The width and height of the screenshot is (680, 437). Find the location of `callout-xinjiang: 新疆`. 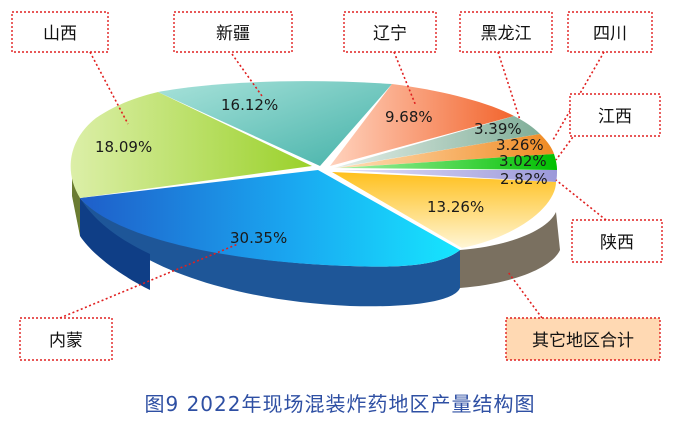

callout-xinjiang: 新疆 is located at coordinates (233, 32).